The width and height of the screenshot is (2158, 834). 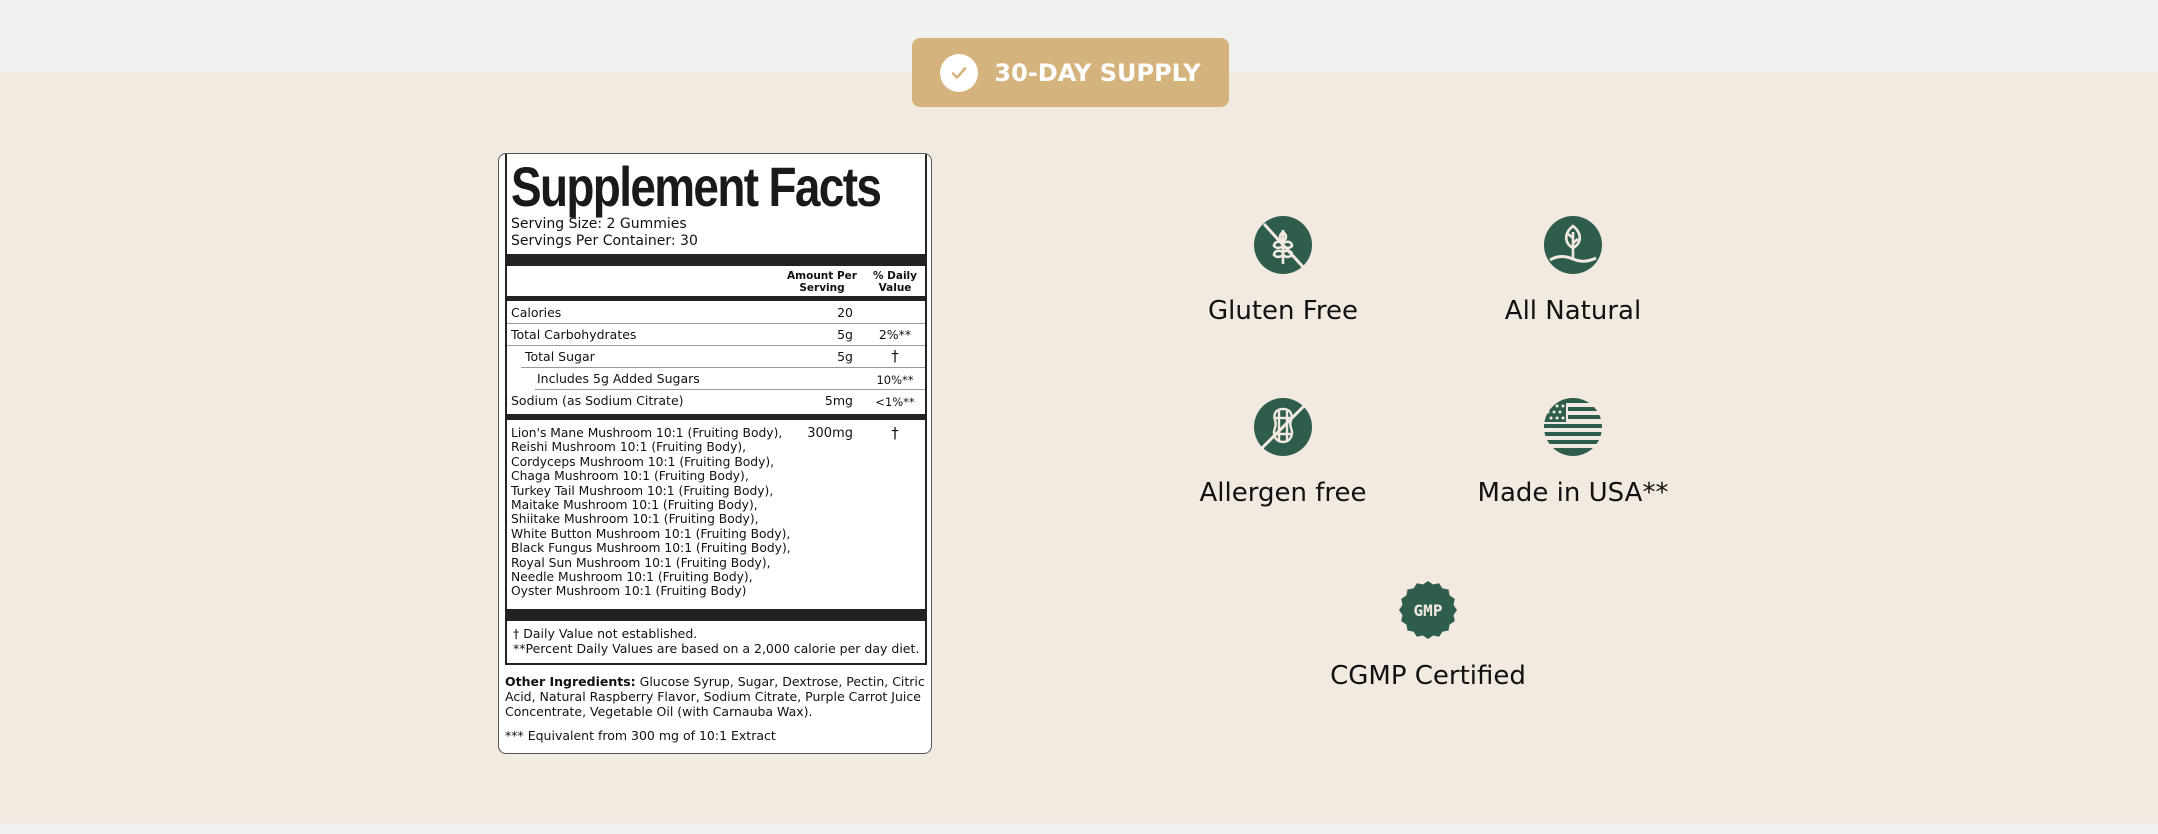 What do you see at coordinates (635, 519) in the screenshot?
I see `blend-ingredient: Shiitake Mushroom 10:1 (Fruiting Body),` at bounding box center [635, 519].